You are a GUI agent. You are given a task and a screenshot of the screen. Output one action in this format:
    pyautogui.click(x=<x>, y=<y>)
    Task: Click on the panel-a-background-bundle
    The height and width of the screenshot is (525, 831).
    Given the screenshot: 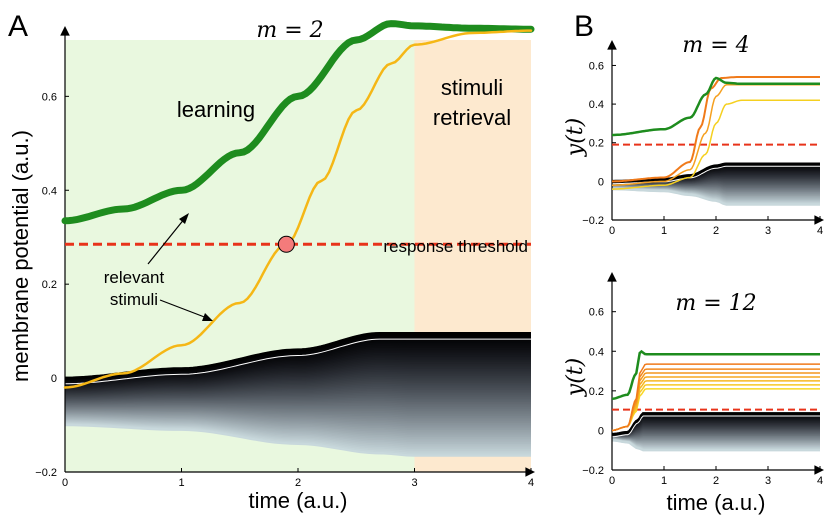 What is the action you would take?
    pyautogui.click(x=297, y=394)
    